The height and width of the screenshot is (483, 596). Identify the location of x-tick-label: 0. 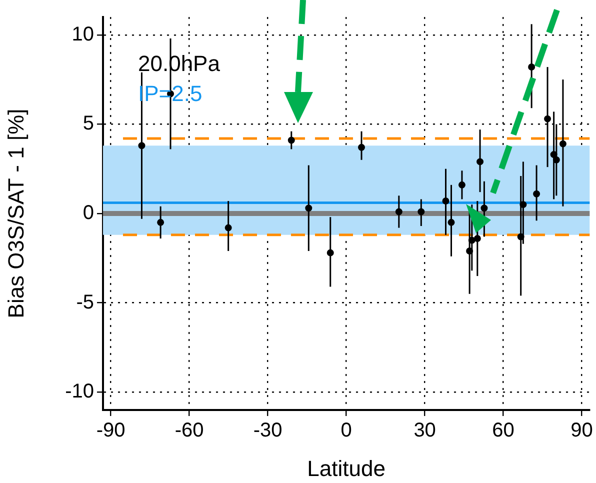
(346, 431).